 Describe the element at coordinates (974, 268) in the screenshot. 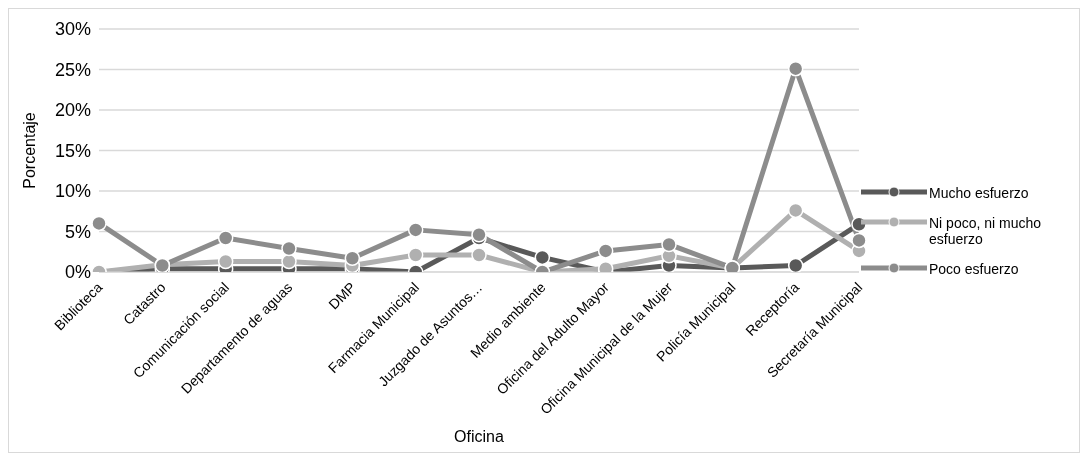

I see `legend-label: Poco esfuerzo` at that location.